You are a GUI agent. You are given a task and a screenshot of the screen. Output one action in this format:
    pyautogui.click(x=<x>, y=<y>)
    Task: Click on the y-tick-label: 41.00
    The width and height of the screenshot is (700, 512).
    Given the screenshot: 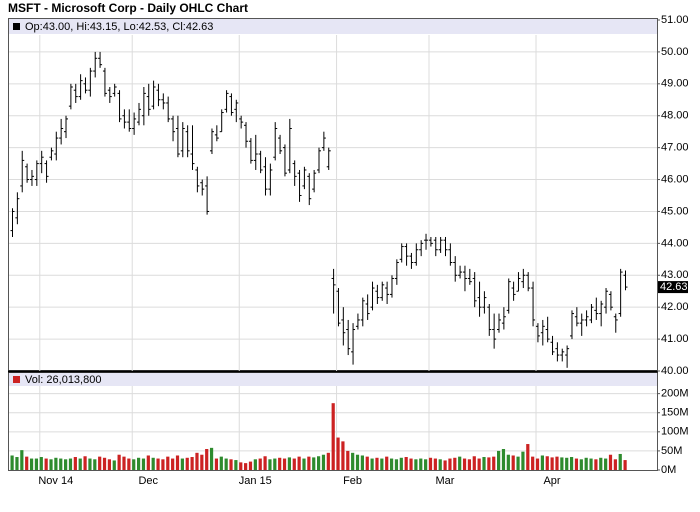 What is the action you would take?
    pyautogui.click(x=675, y=339)
    